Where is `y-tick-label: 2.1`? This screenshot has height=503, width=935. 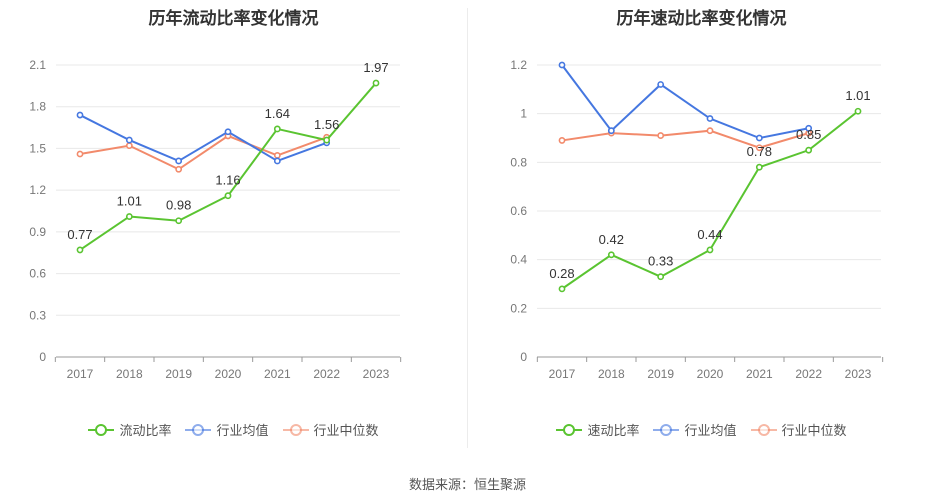 y-tick-label: 2.1 is located at coordinates (37, 65).